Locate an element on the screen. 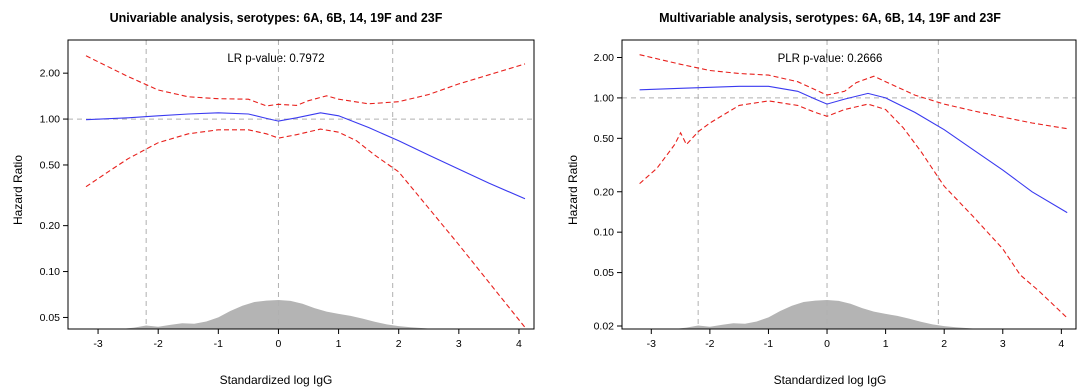  p-value-annotation: LR p-value: 0.7972 is located at coordinates (275, 59).